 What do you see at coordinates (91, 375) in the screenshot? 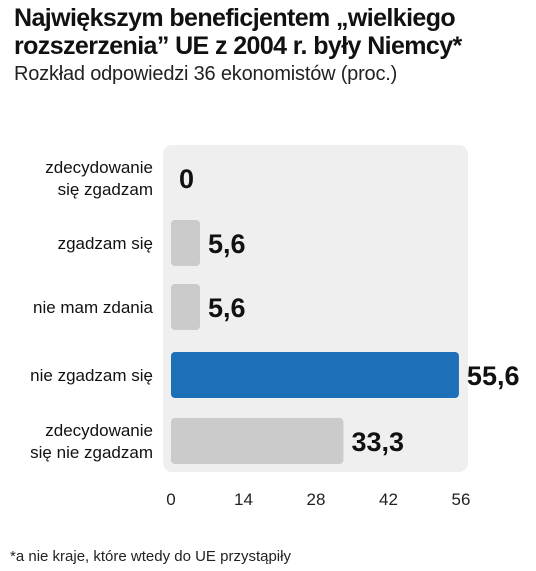
I see `category-label-4: nie zgadzam się` at bounding box center [91, 375].